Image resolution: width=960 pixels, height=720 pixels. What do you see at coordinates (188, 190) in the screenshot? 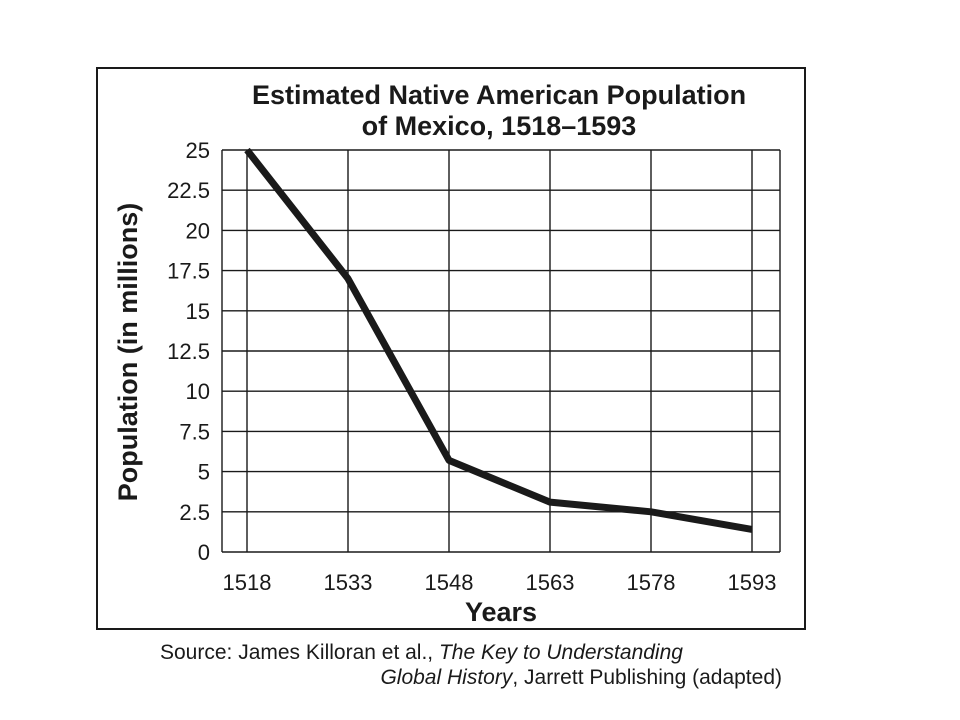
I see `y-tick-label: 22.5` at bounding box center [188, 190].